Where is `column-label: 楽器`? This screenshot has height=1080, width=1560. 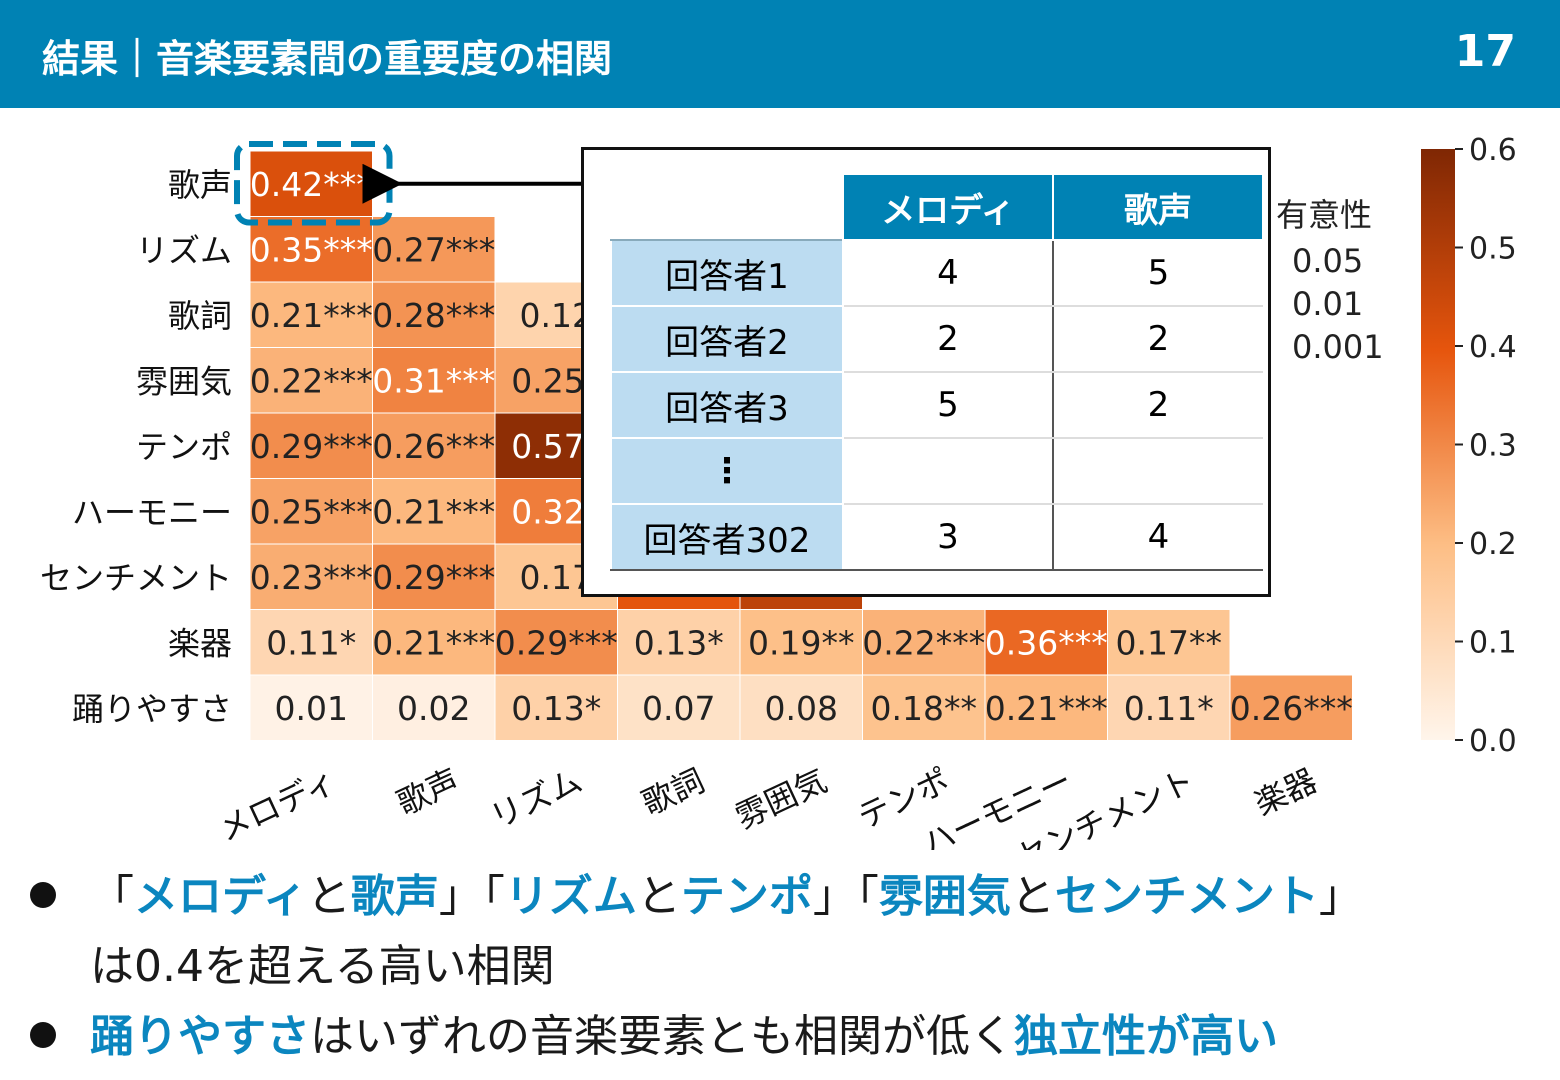 column-label: 楽器 is located at coordinates (1286, 791).